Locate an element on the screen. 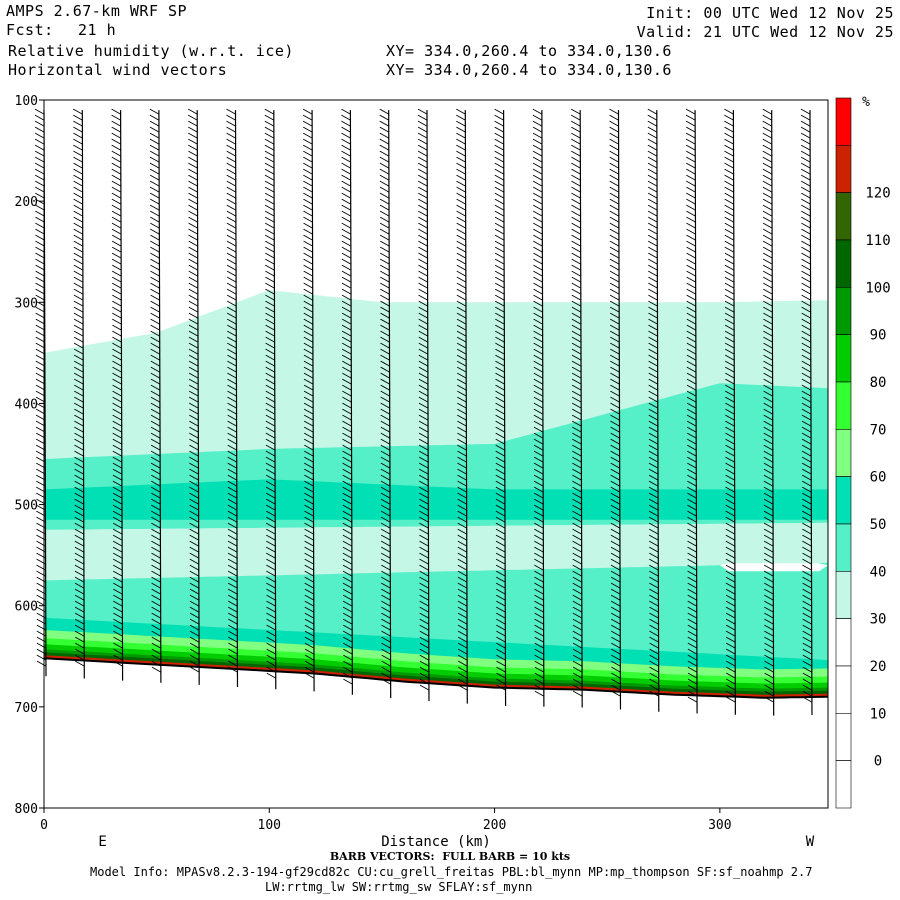 The image size is (900, 900). colorbar-label-40: 40 is located at coordinates (878, 572).